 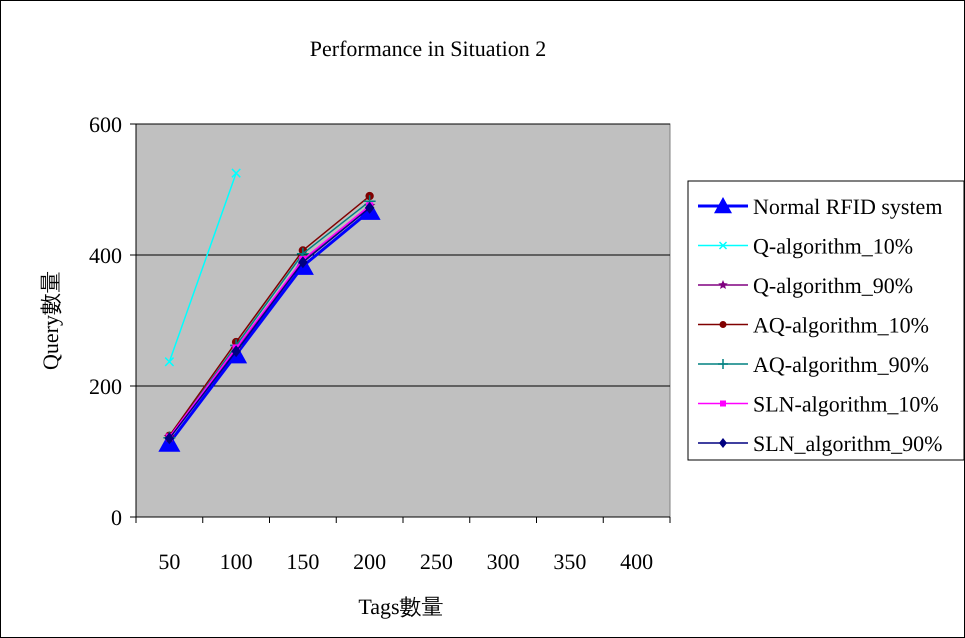 What do you see at coordinates (236, 561) in the screenshot?
I see `x-tick-label: 100` at bounding box center [236, 561].